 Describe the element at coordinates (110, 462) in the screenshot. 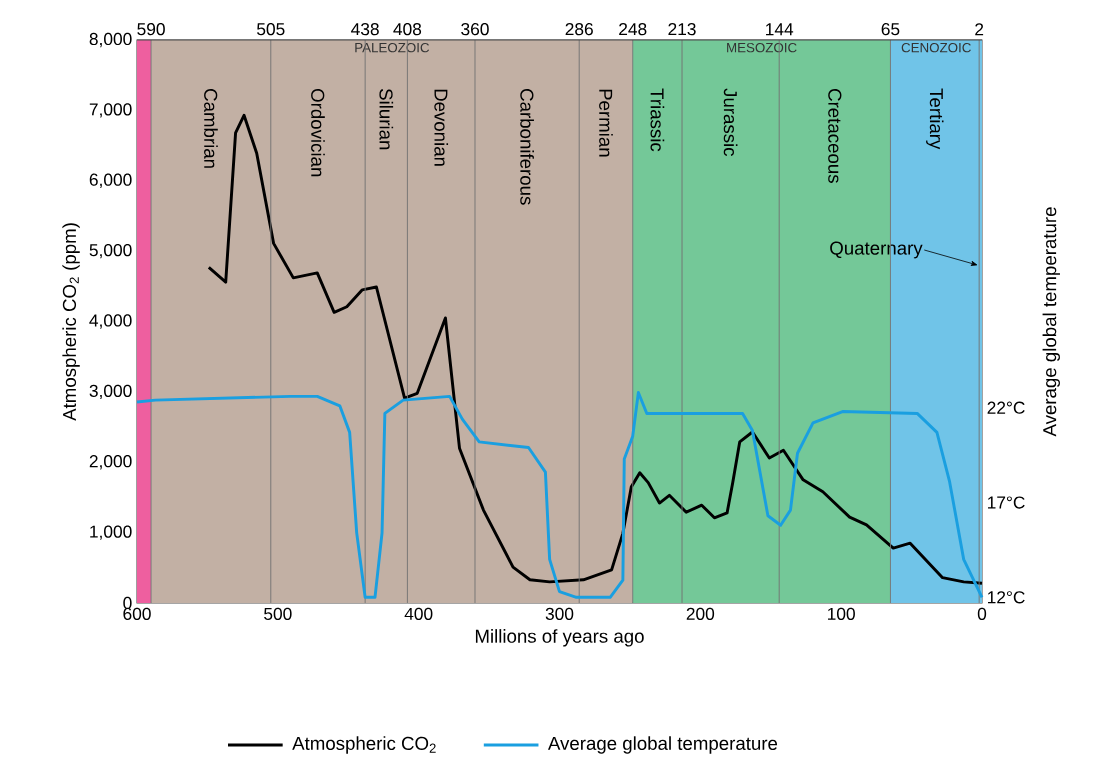

I see `y-tick-label: 2,000` at that location.